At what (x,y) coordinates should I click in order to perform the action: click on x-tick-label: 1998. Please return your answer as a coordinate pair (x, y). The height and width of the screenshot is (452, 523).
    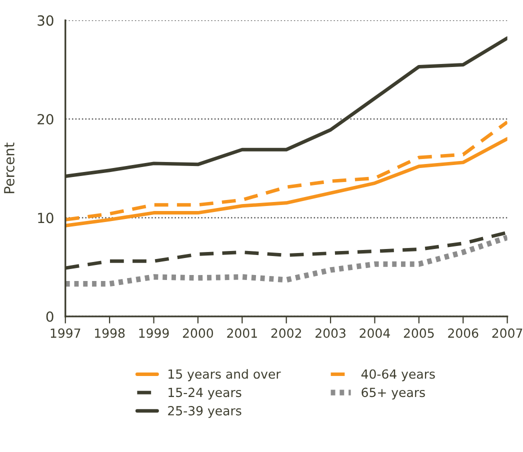
    Looking at the image, I should click on (110, 333).